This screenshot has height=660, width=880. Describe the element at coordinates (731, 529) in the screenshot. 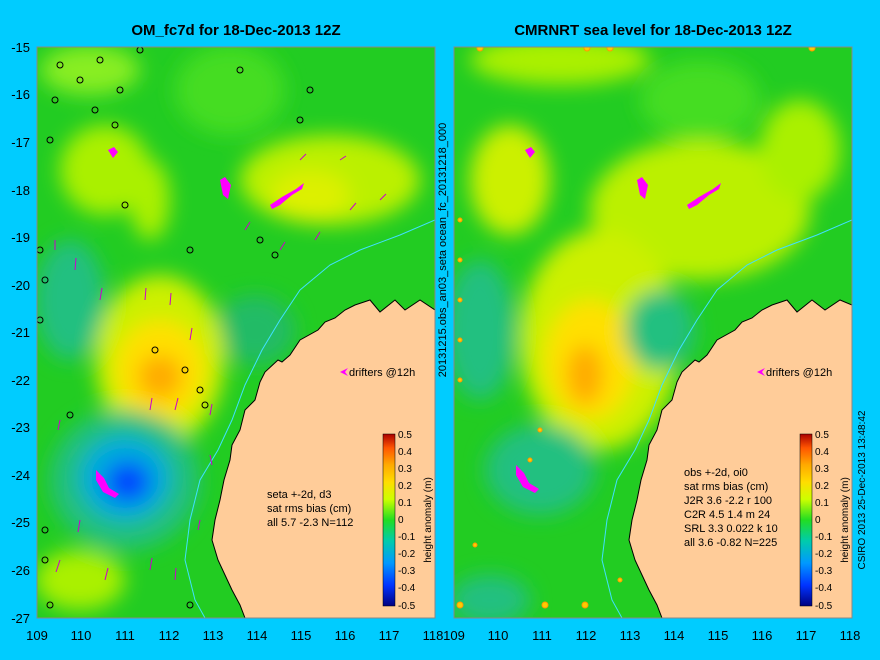

I see `stats-line: SRL 3.3 0.022 k 10` at that location.